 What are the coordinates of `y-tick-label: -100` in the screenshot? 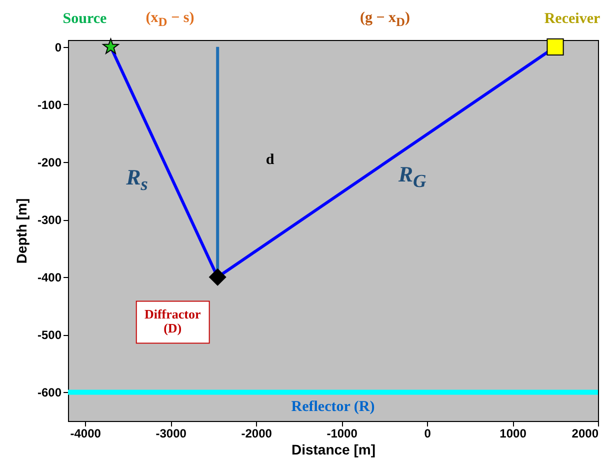 It's located at (49, 105).